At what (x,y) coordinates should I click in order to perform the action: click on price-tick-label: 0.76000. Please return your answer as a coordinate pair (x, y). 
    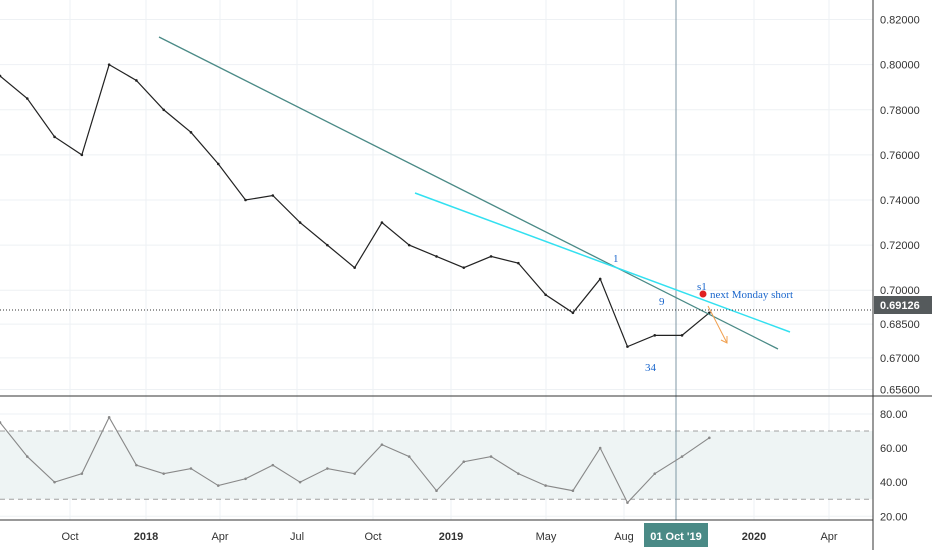
    Looking at the image, I should click on (900, 156).